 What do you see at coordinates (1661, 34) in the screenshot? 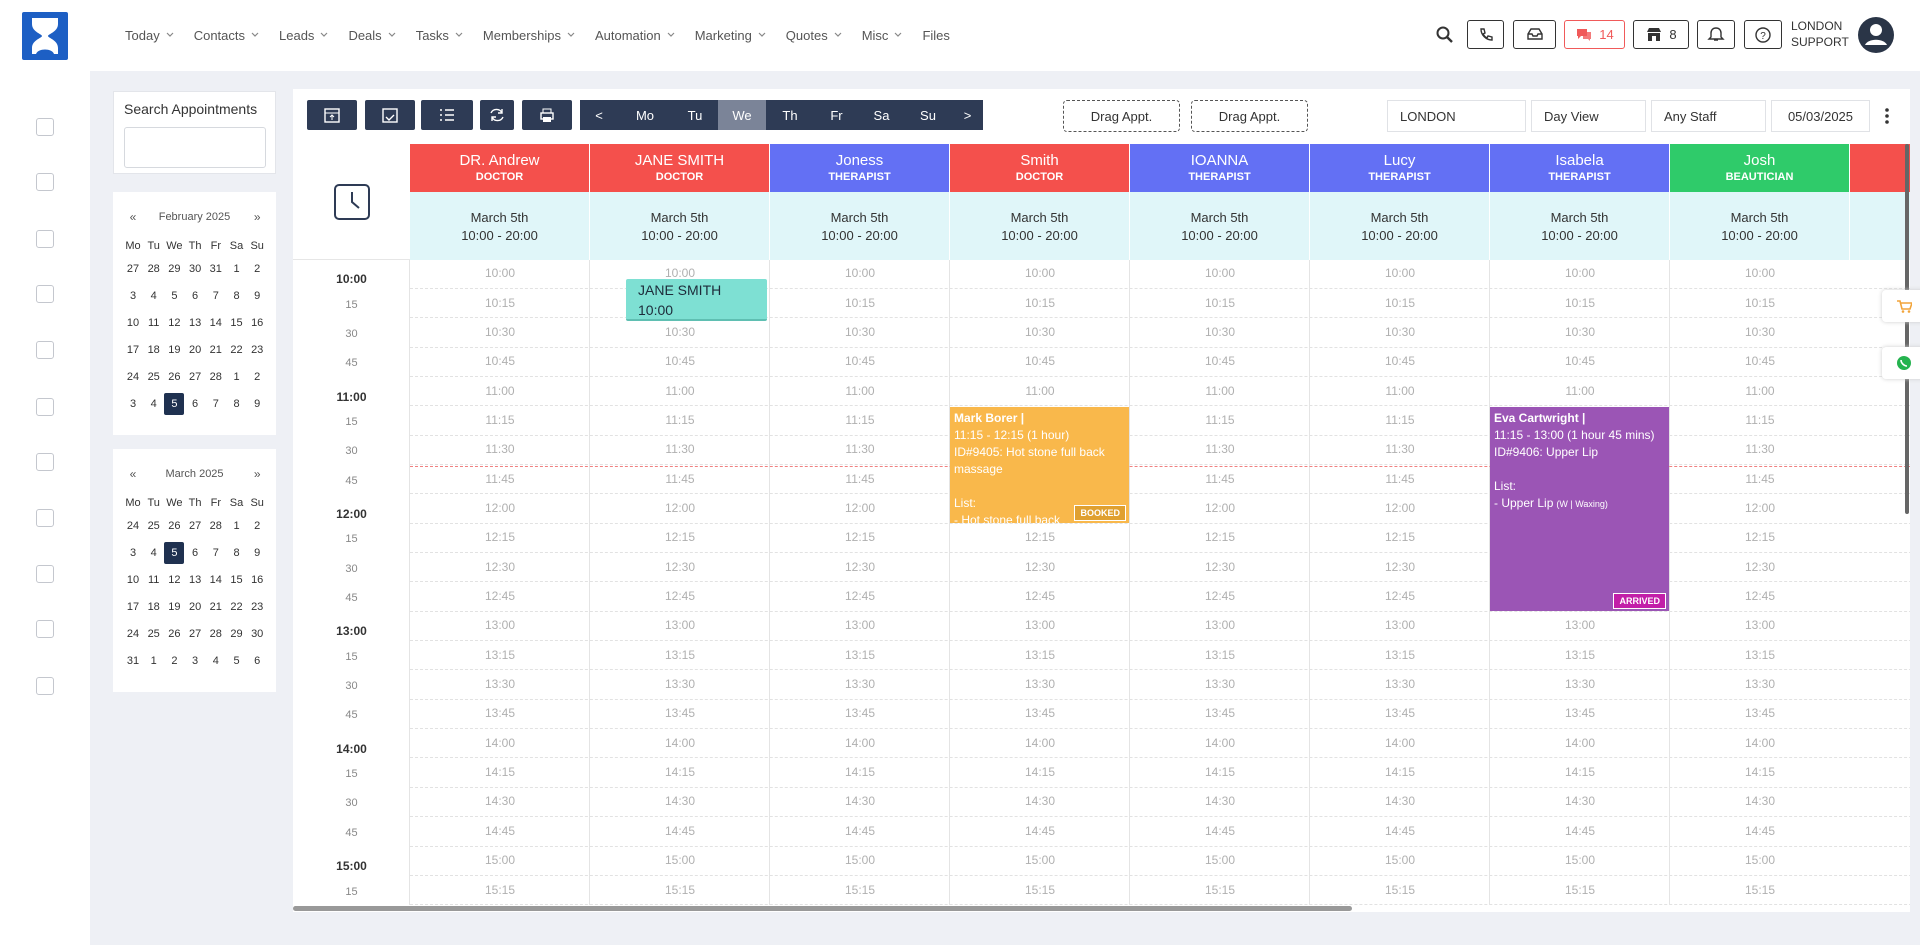
I see `header-button: 8` at bounding box center [1661, 34].